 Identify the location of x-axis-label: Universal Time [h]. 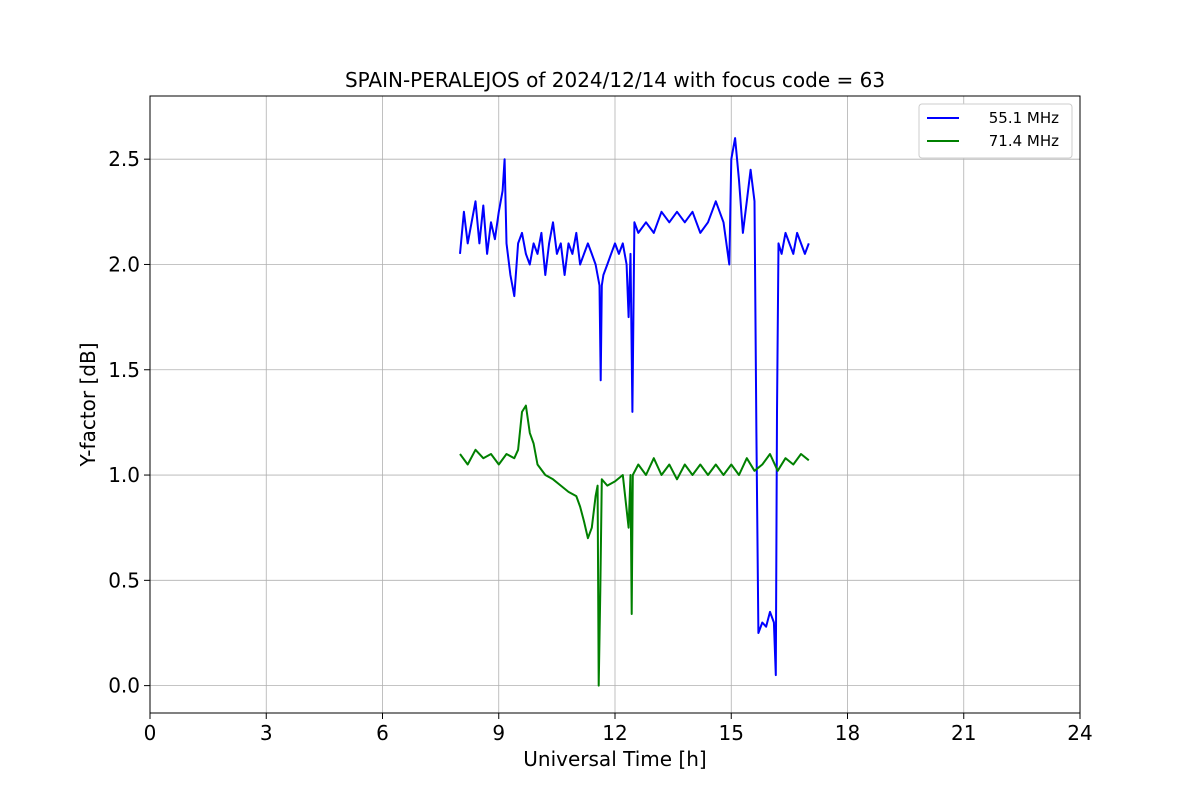
(614, 759).